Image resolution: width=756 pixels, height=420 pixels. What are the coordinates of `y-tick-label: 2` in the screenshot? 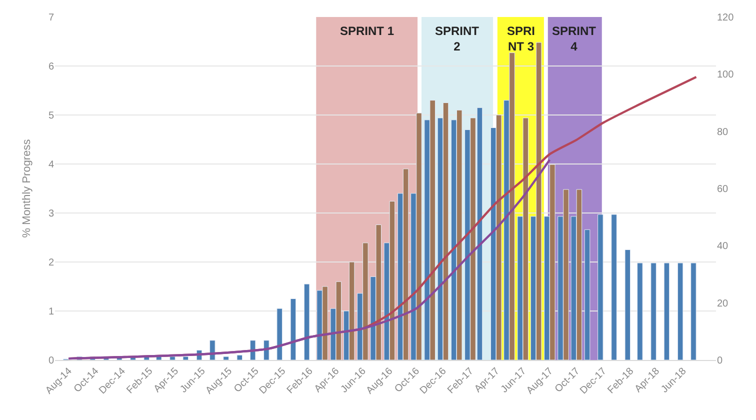 It's located at (51, 263).